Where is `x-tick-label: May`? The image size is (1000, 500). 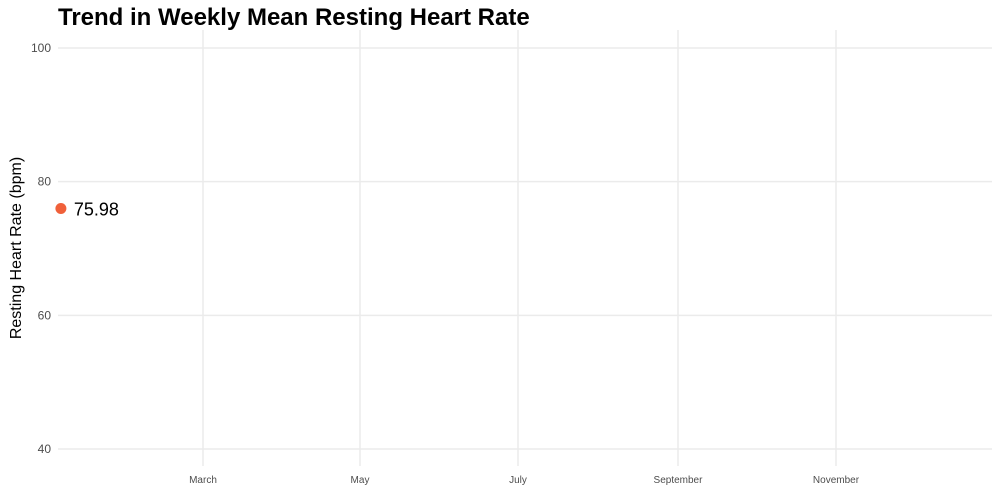 x-tick-label: May is located at coordinates (360, 480).